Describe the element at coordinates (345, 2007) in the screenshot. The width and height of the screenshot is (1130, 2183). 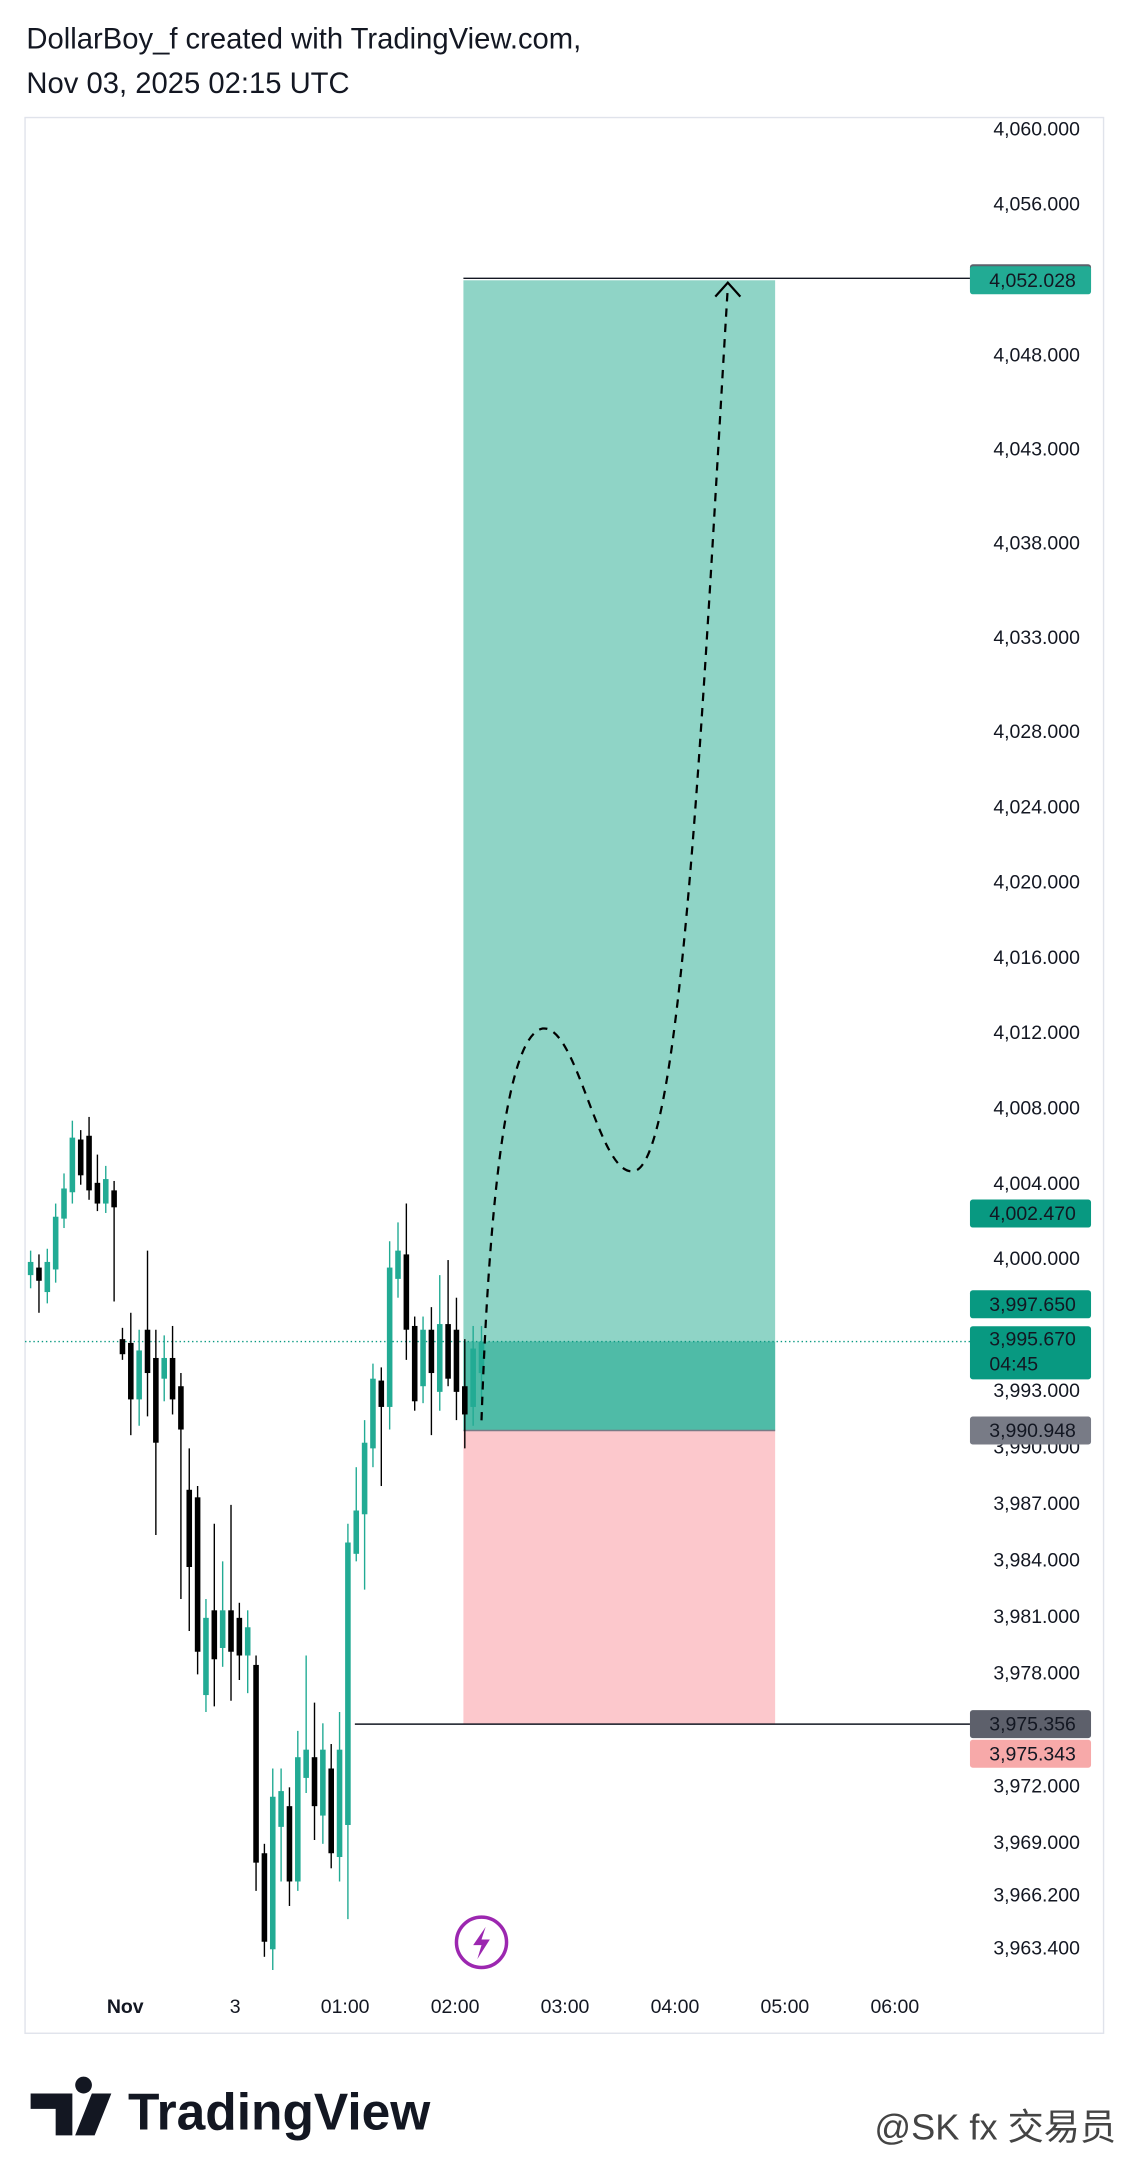
I see `x-tick-label: 01:00` at that location.